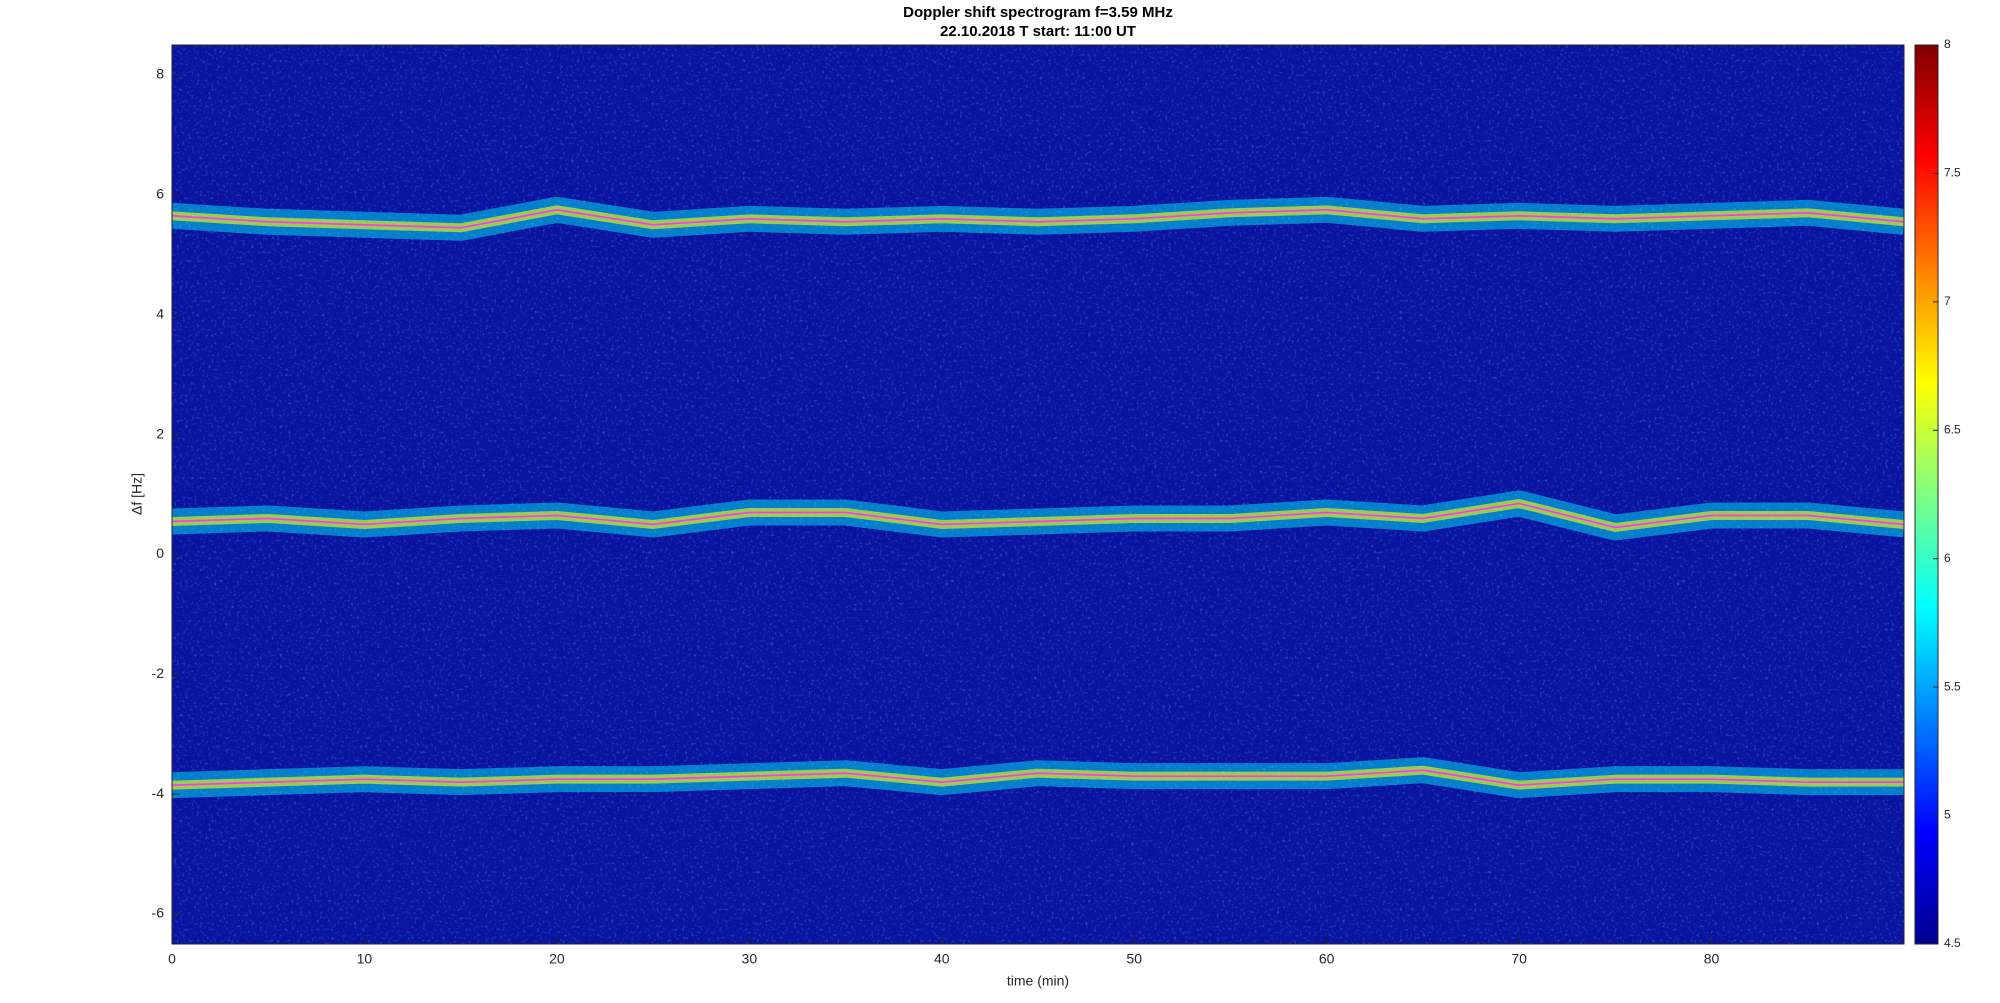  Describe the element at coordinates (1327, 959) in the screenshot. I see `x-tick-label: 60` at that location.